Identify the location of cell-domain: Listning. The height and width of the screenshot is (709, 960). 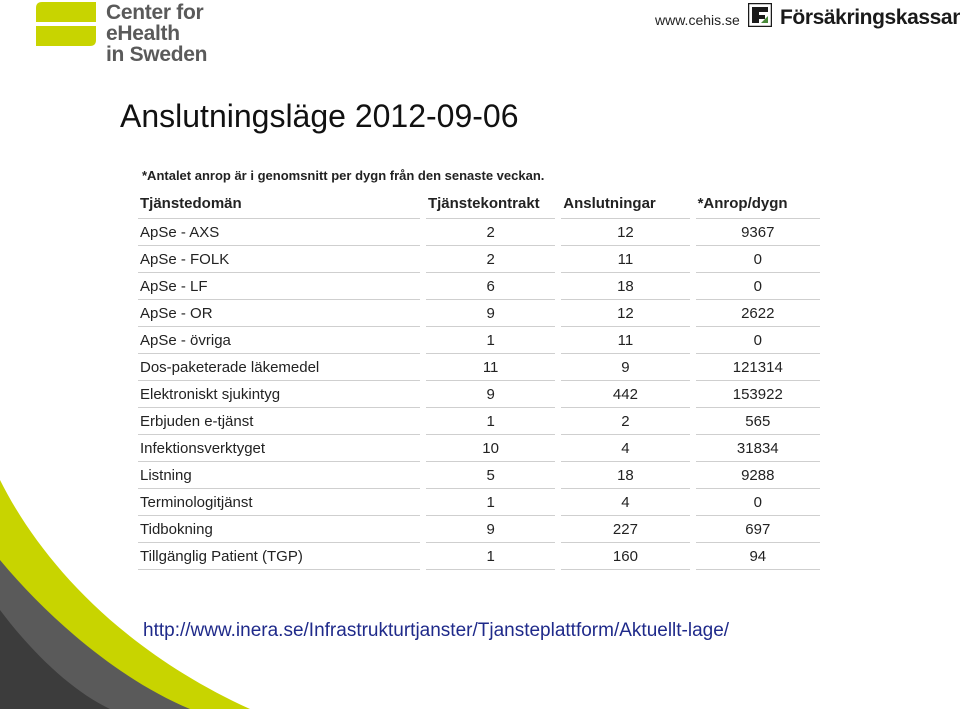
(279, 475).